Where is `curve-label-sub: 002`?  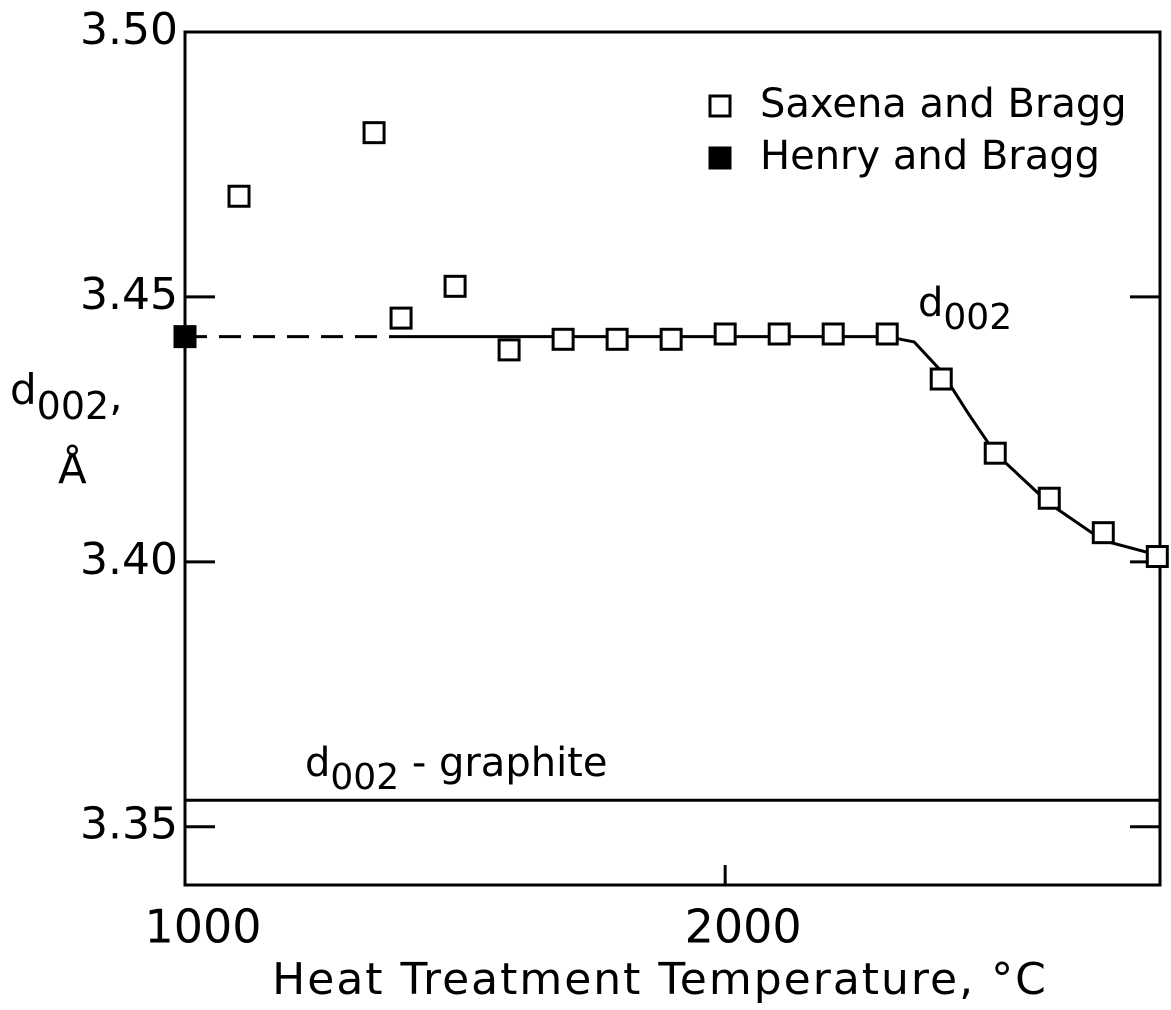
curve-label-sub: 002 is located at coordinates (977, 317).